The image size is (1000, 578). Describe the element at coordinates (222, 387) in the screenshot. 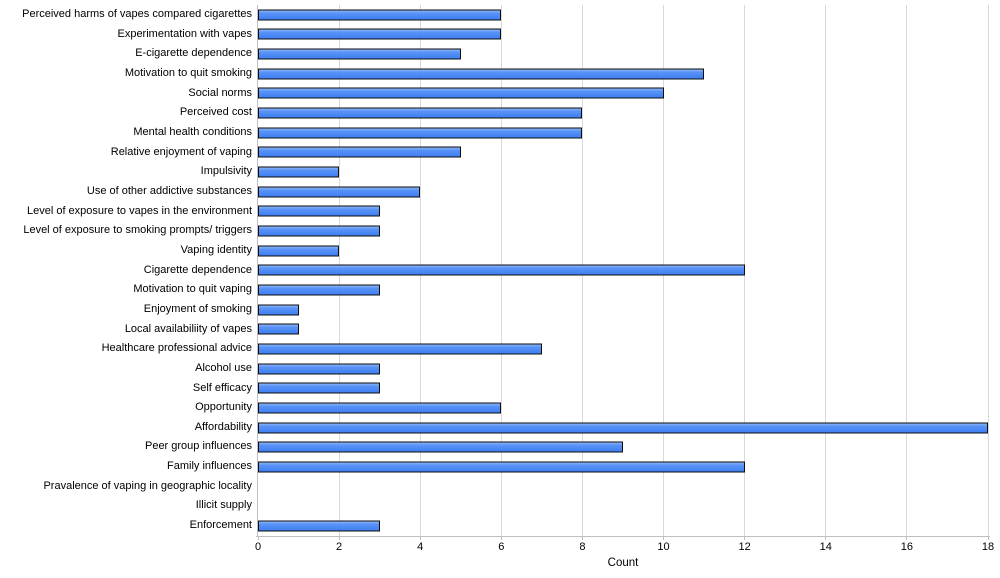

I see `category-label: Self efficacy` at that location.